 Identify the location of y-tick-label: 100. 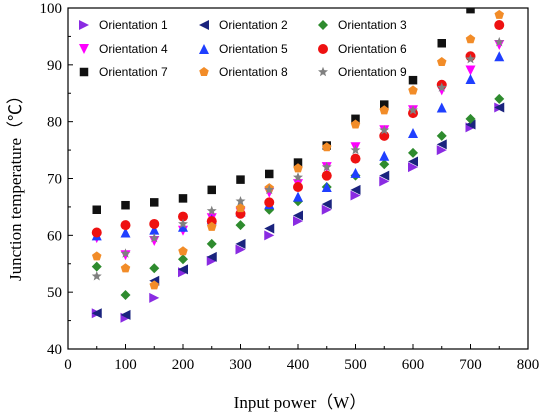
(51, 9).